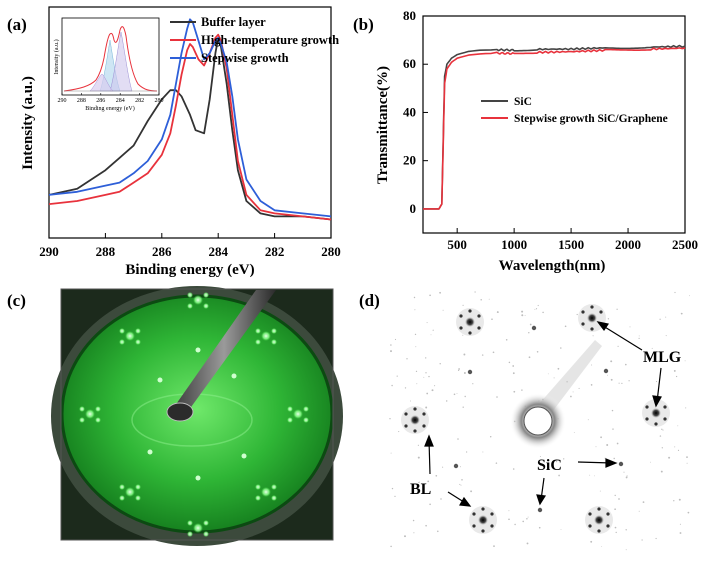 The image size is (709, 563). I want to click on plot-b-xtick-label: 2000, so click(628, 244).